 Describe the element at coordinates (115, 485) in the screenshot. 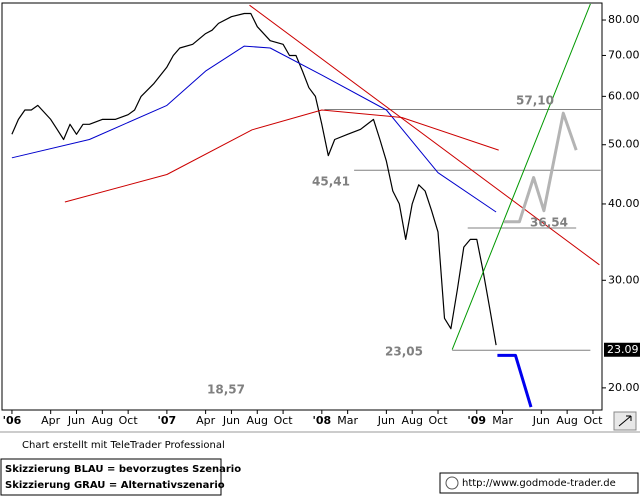

I see `note: Skizzierung GRAU = Alternativszenario` at that location.